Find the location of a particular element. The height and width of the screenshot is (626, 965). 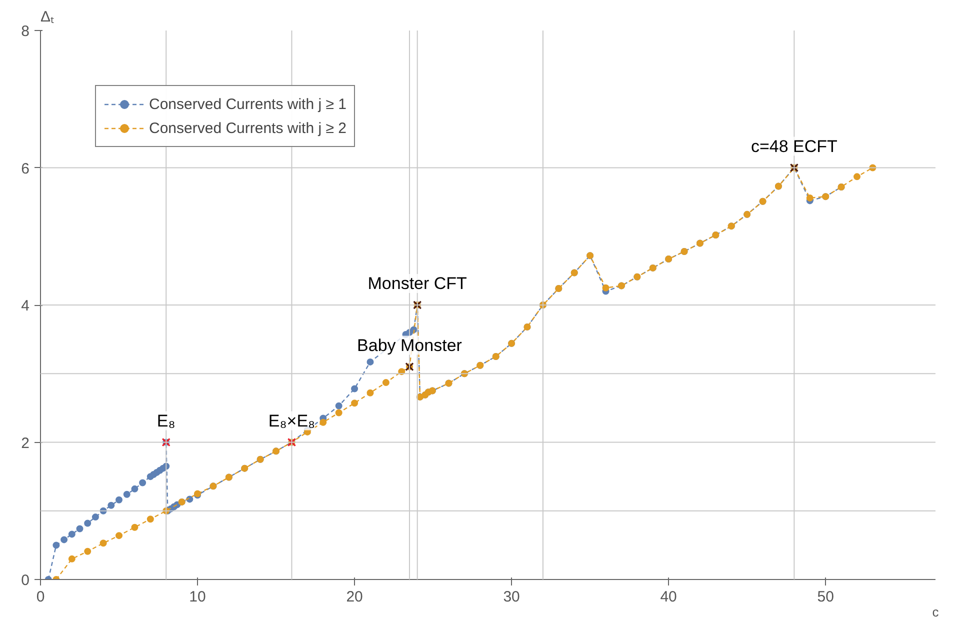

annotation: Monster CFT is located at coordinates (417, 283).